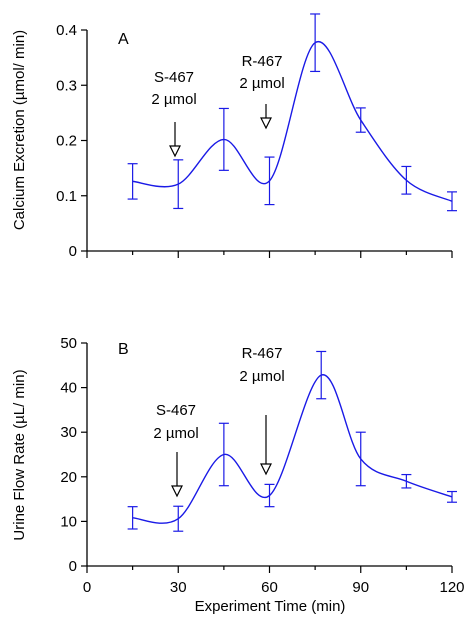 Image resolution: width=466 pixels, height=634 pixels. What do you see at coordinates (123, 349) in the screenshot?
I see `panel-label: B` at bounding box center [123, 349].